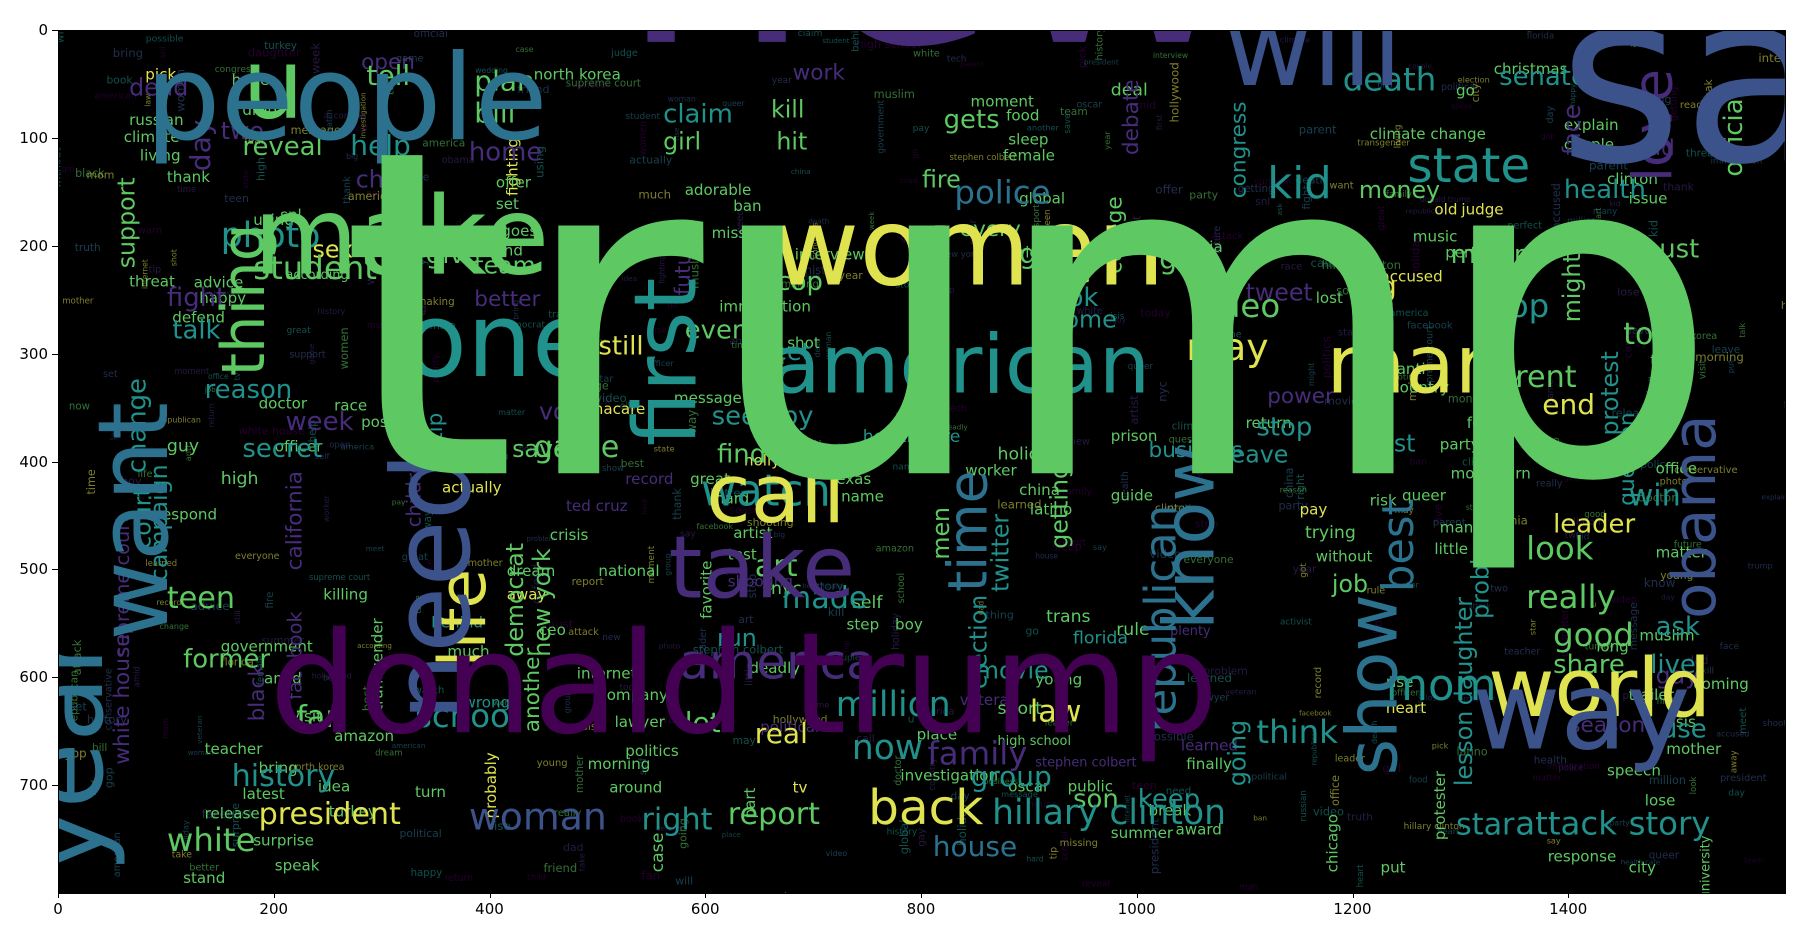 The image size is (1804, 932). Describe the element at coordinates (1330, 533) in the screenshot. I see `word-trying: trying` at that location.